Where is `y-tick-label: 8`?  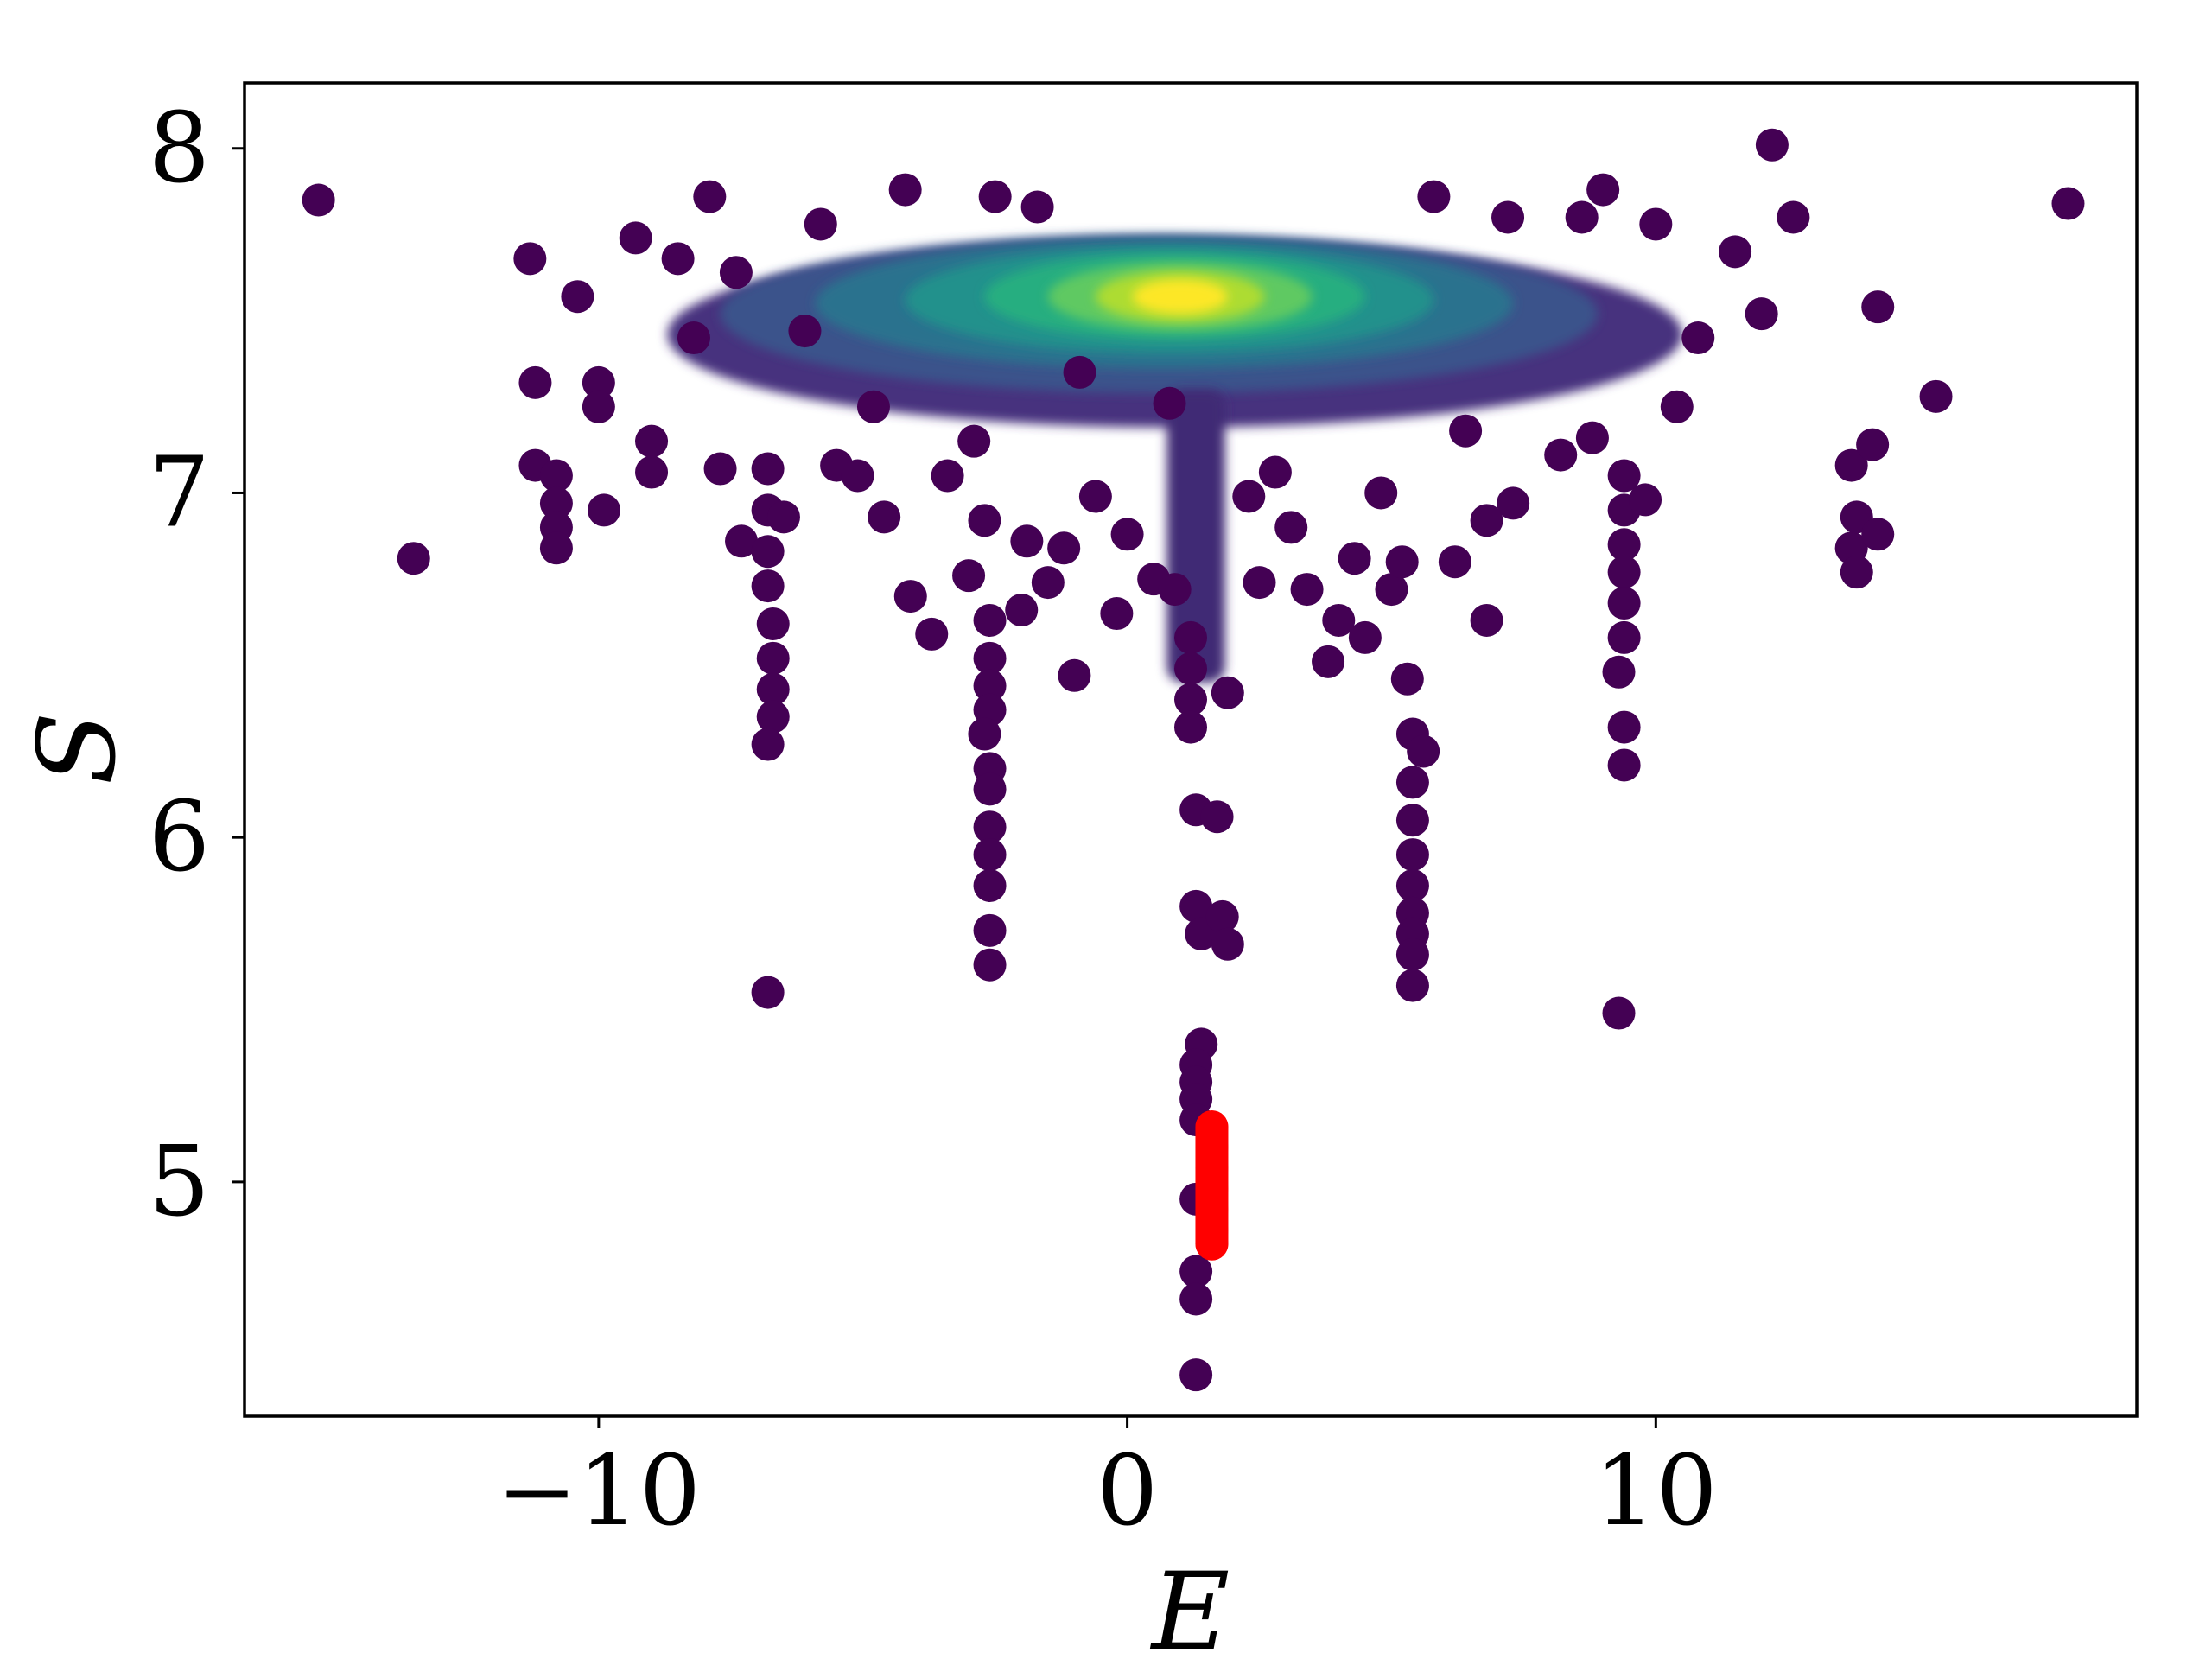
y-tick-label: 8 is located at coordinates (179, 148).